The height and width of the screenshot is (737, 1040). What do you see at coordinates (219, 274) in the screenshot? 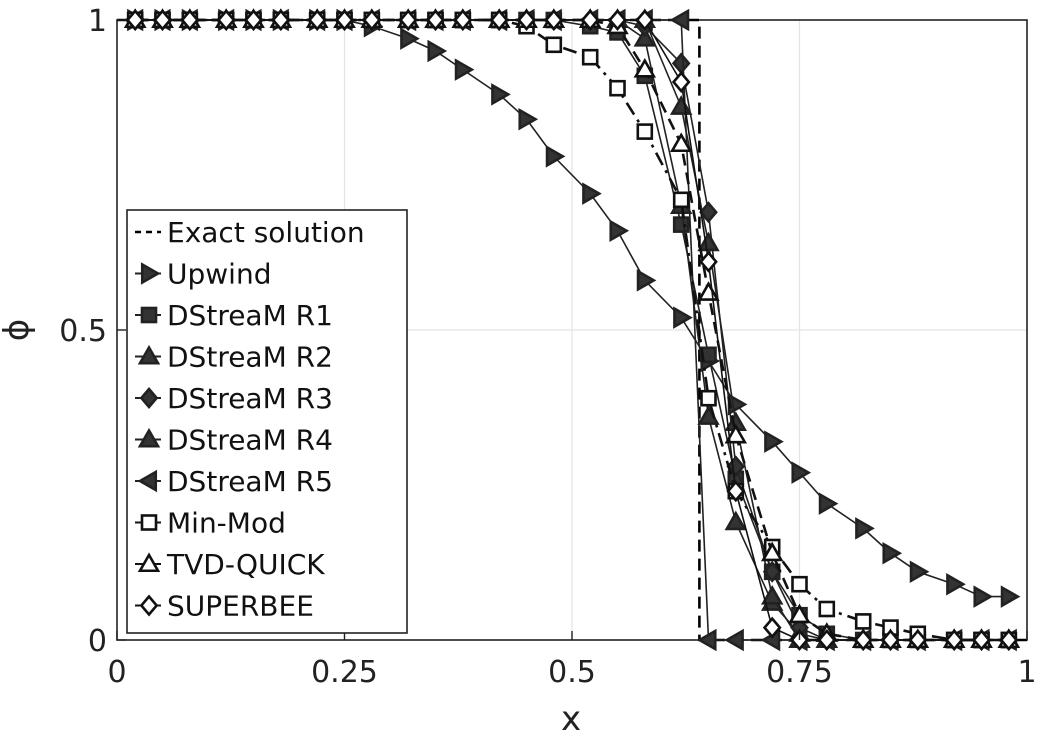
I see `legend-label-1: Upwind` at bounding box center [219, 274].